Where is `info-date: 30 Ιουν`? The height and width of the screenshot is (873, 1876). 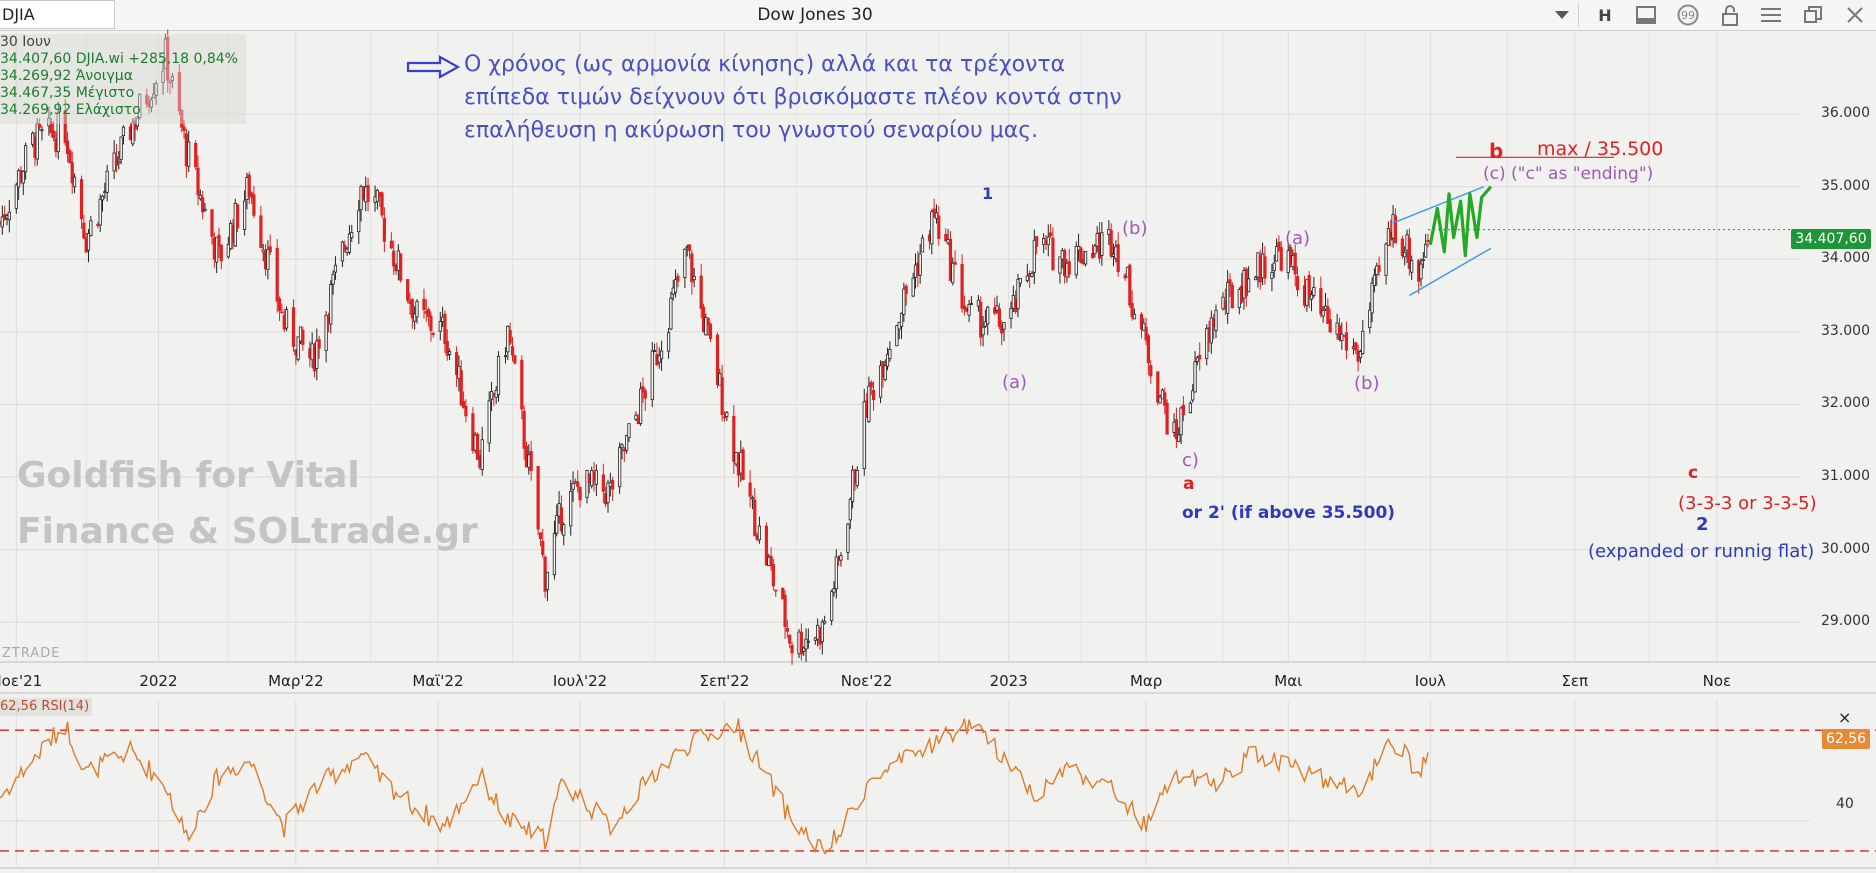 info-date: 30 Ιουν is located at coordinates (25, 42).